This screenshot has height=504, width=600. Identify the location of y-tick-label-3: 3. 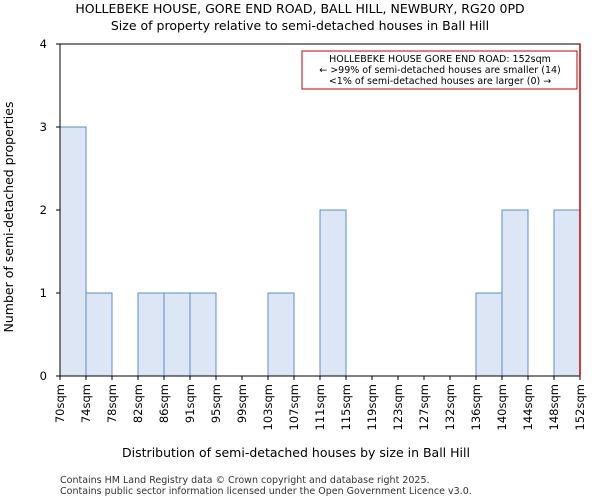
(43, 127).